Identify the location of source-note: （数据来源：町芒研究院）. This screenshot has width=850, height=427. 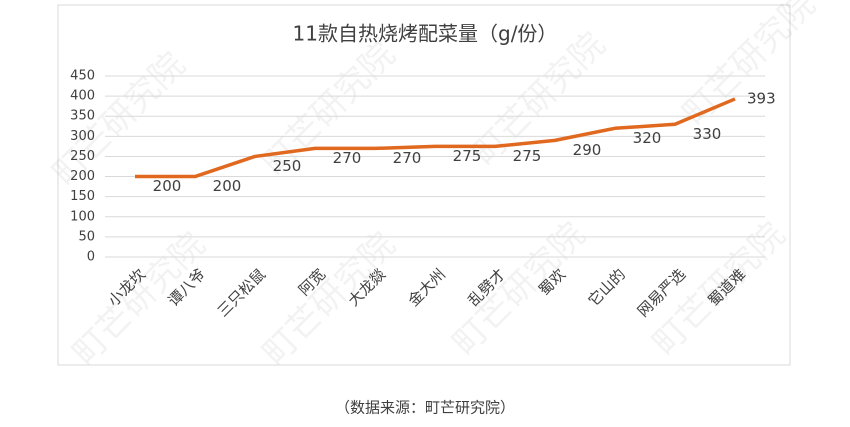
(425, 408).